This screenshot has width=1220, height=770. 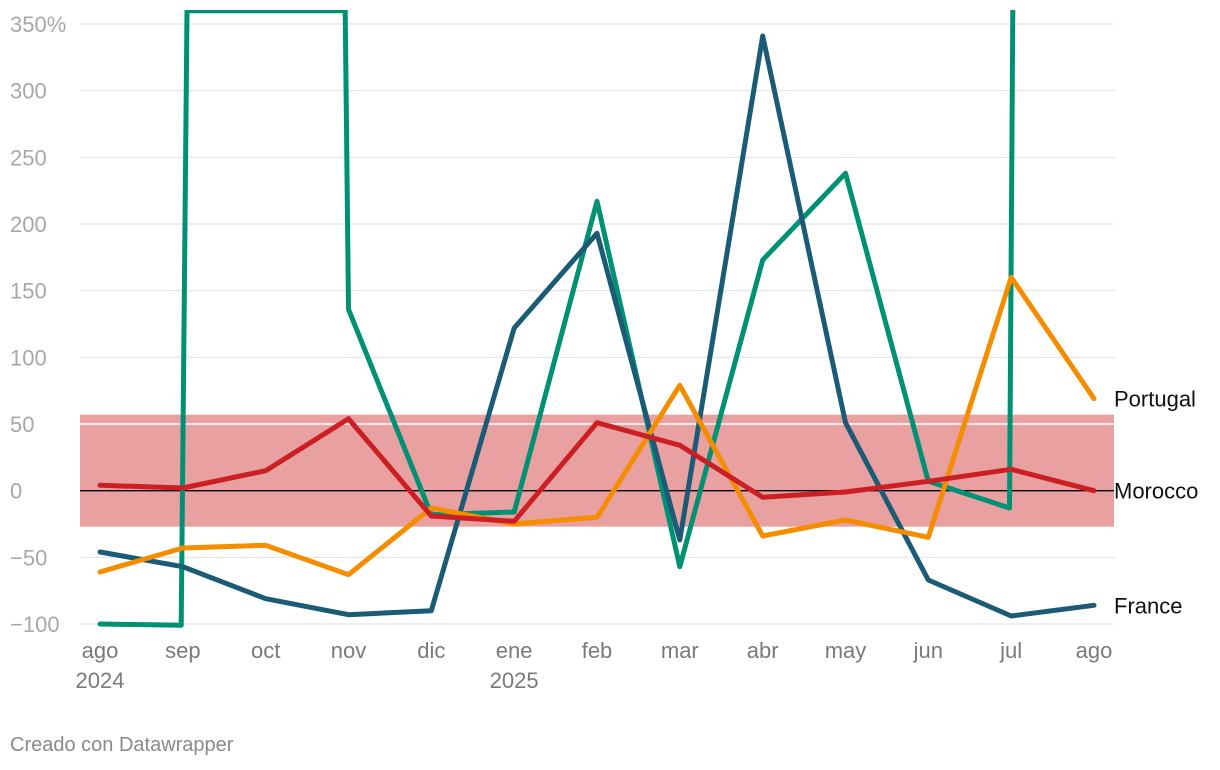 I want to click on y-tick-label: 100, so click(x=28, y=357).